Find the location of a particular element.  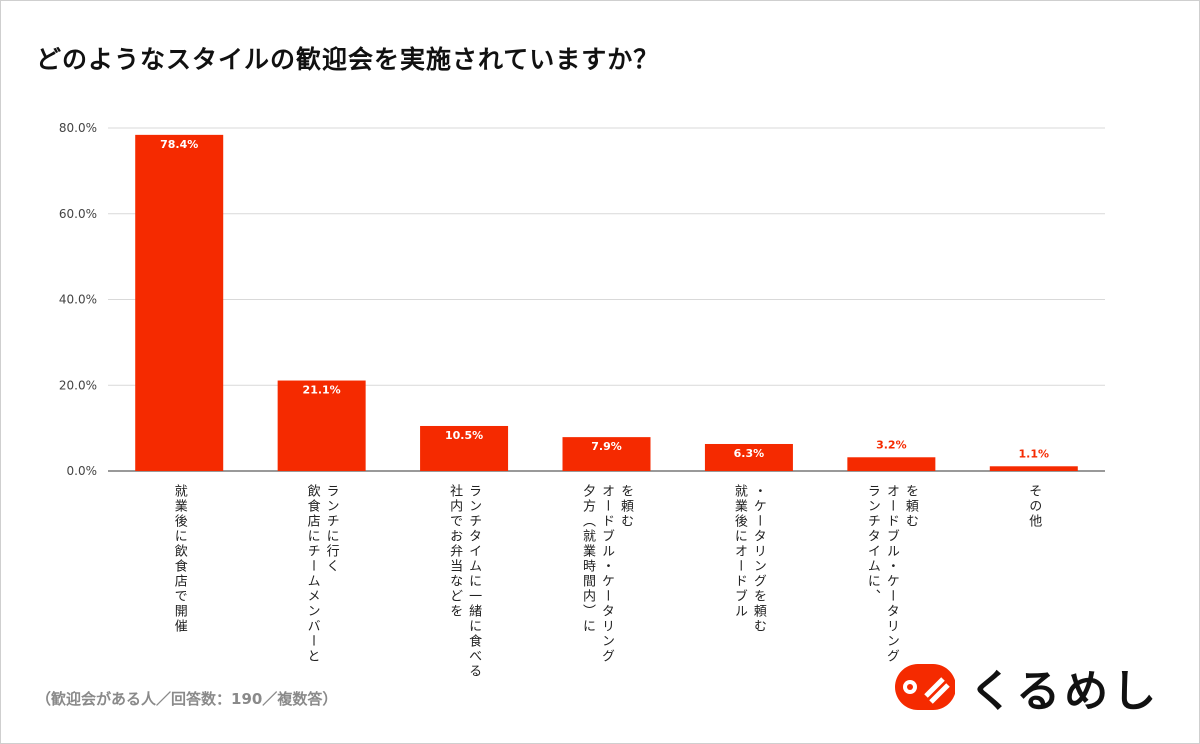

chart-title: どのようなスタイルの歓迎会を実施されていますか？ is located at coordinates (348, 59).